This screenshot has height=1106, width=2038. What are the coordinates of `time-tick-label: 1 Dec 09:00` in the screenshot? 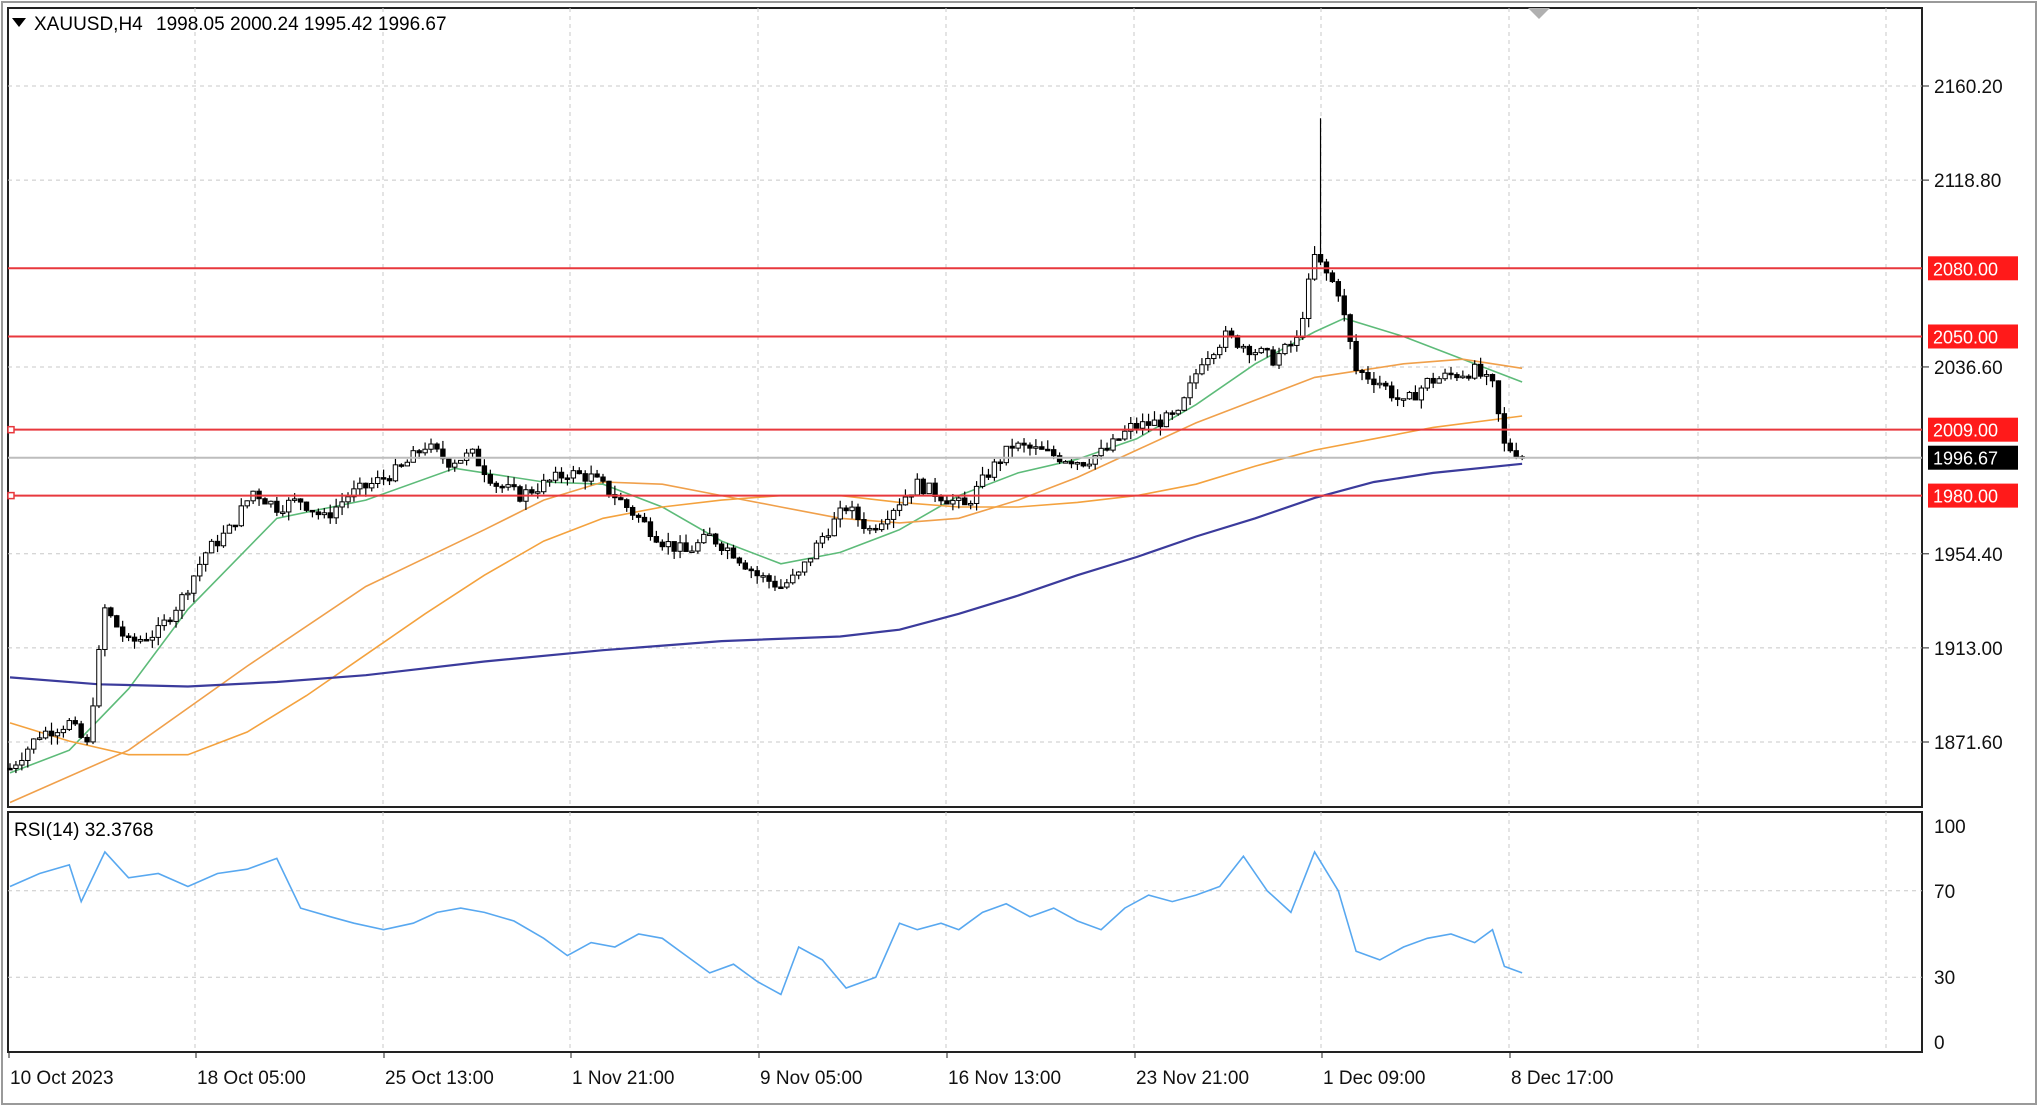 It's located at (1374, 1078).